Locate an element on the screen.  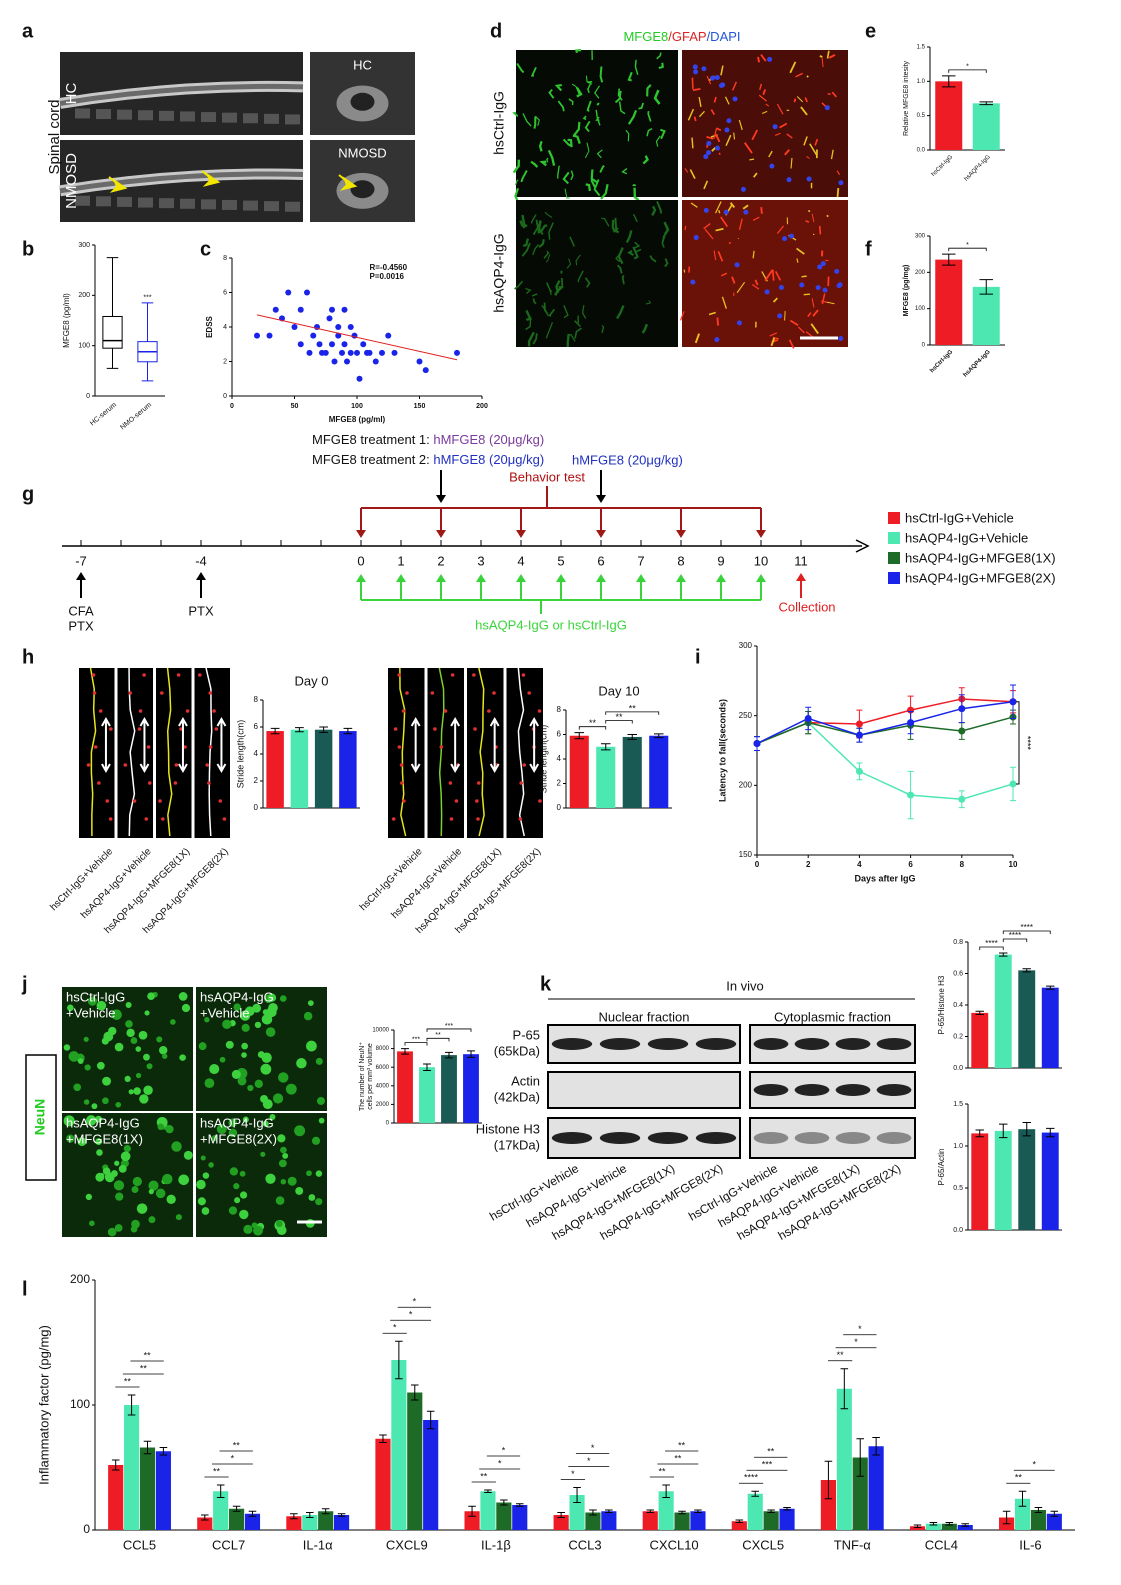
inset-label: HC is located at coordinates (362, 64).